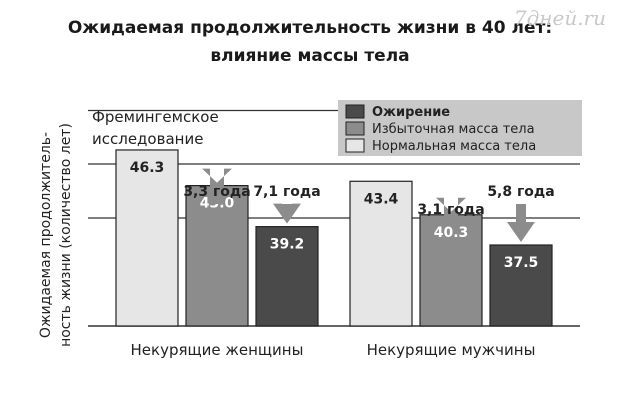 The image size is (620, 412). I want to click on study-note: Фремингемское, so click(155, 117).